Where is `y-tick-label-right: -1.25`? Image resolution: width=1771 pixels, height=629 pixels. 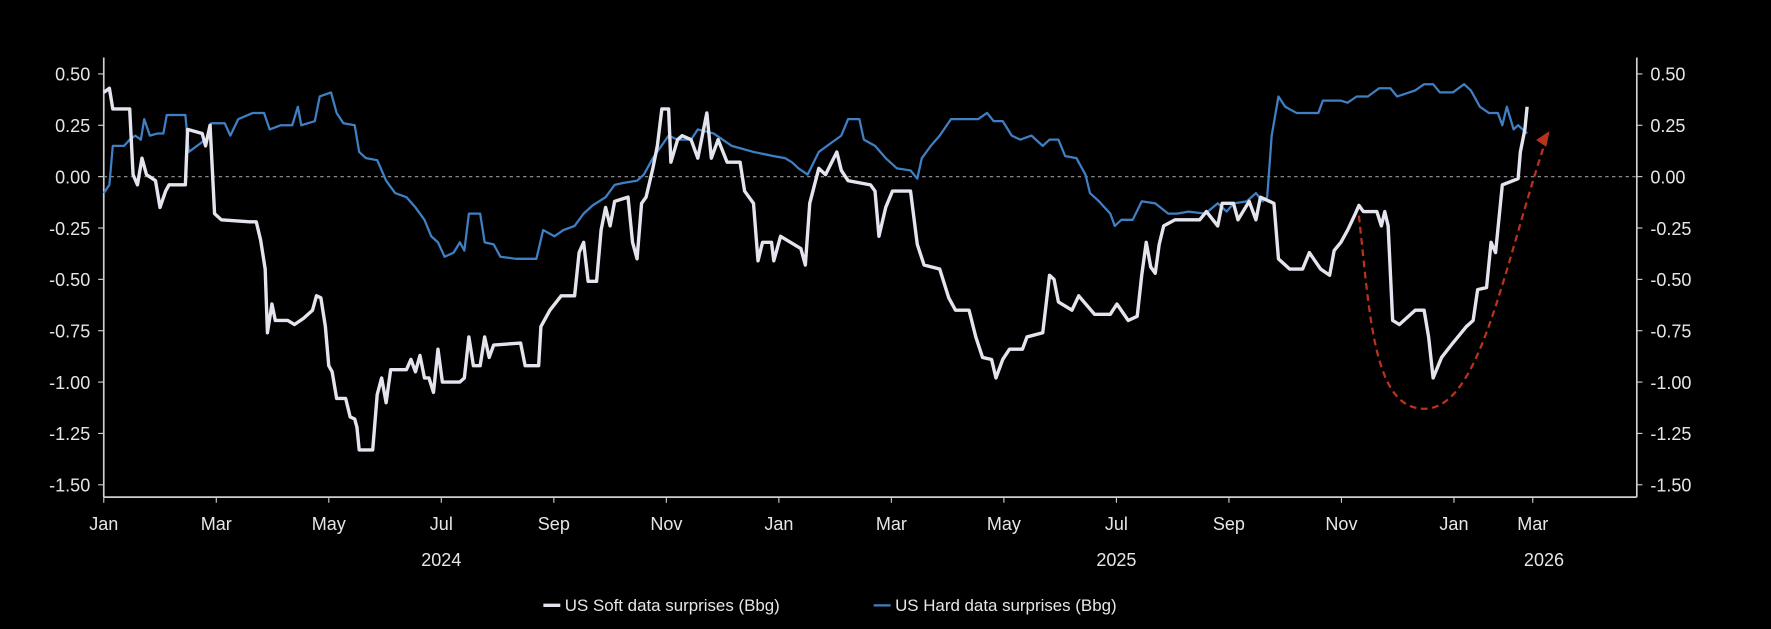 y-tick-label-right: -1.25 is located at coordinates (1670, 434).